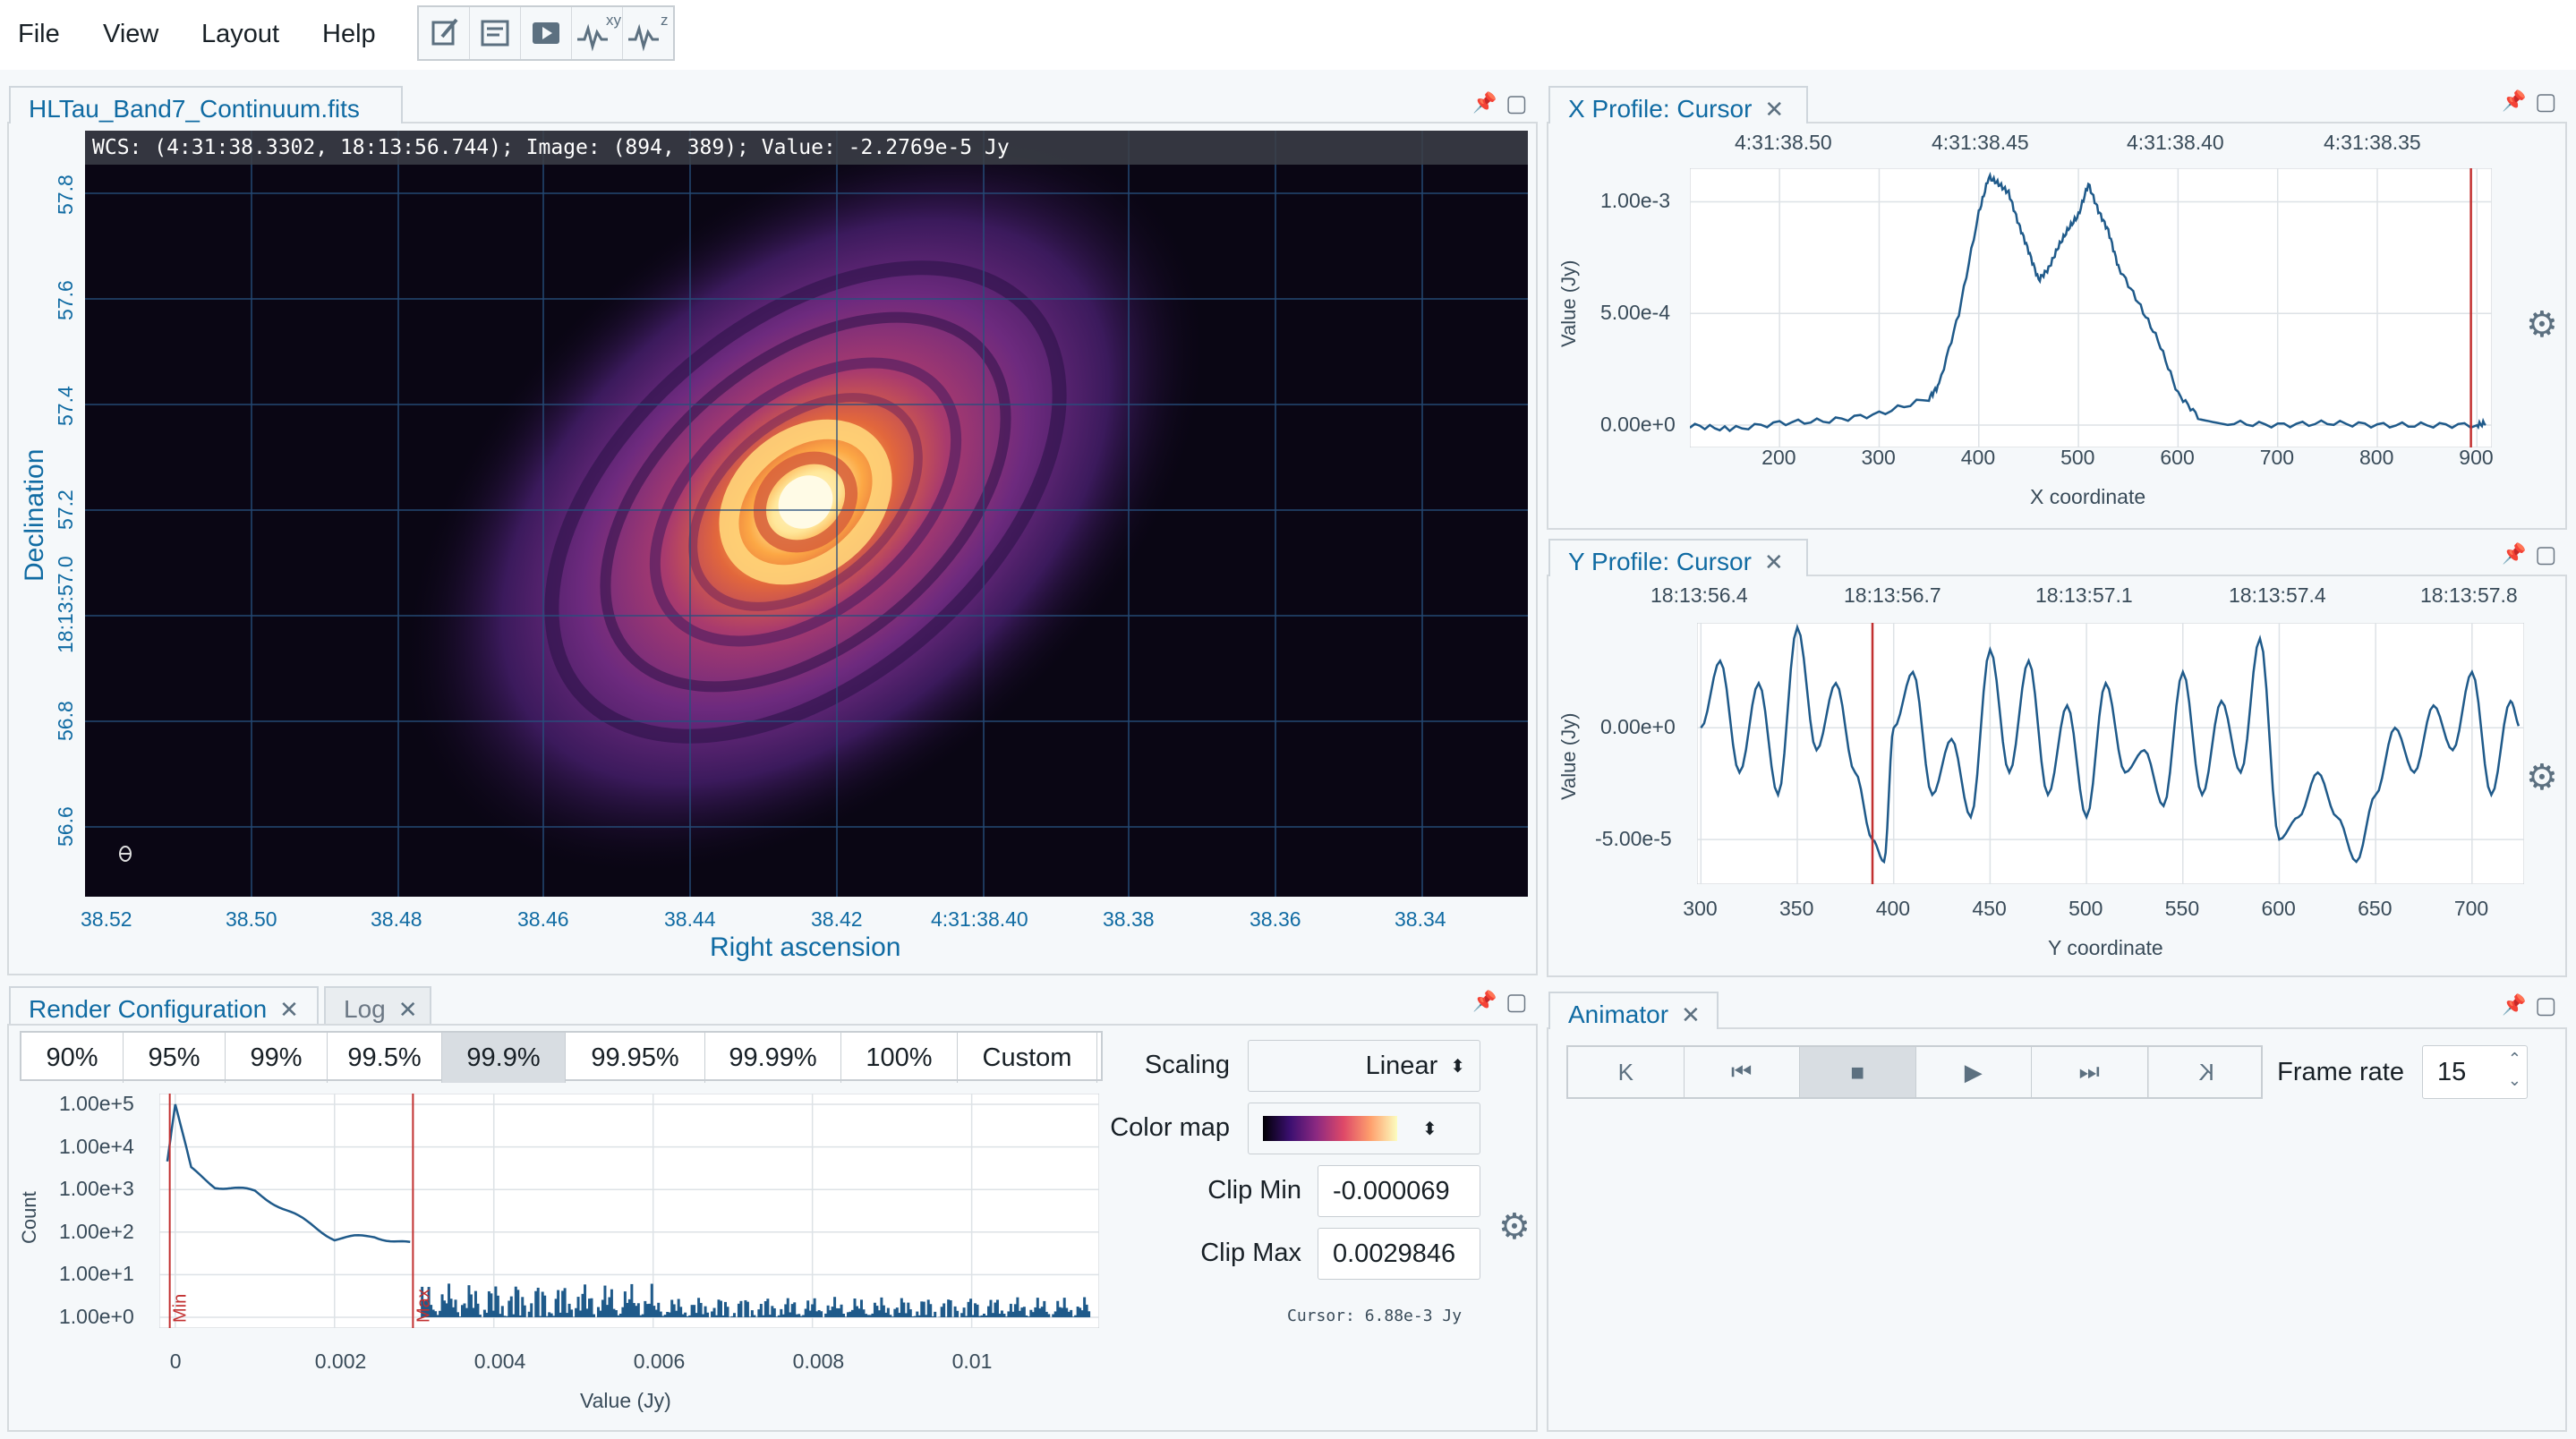 The image size is (2576, 1439). Describe the element at coordinates (96, 1231) in the screenshot. I see `histogram-ytick: 1.00e+2` at that location.